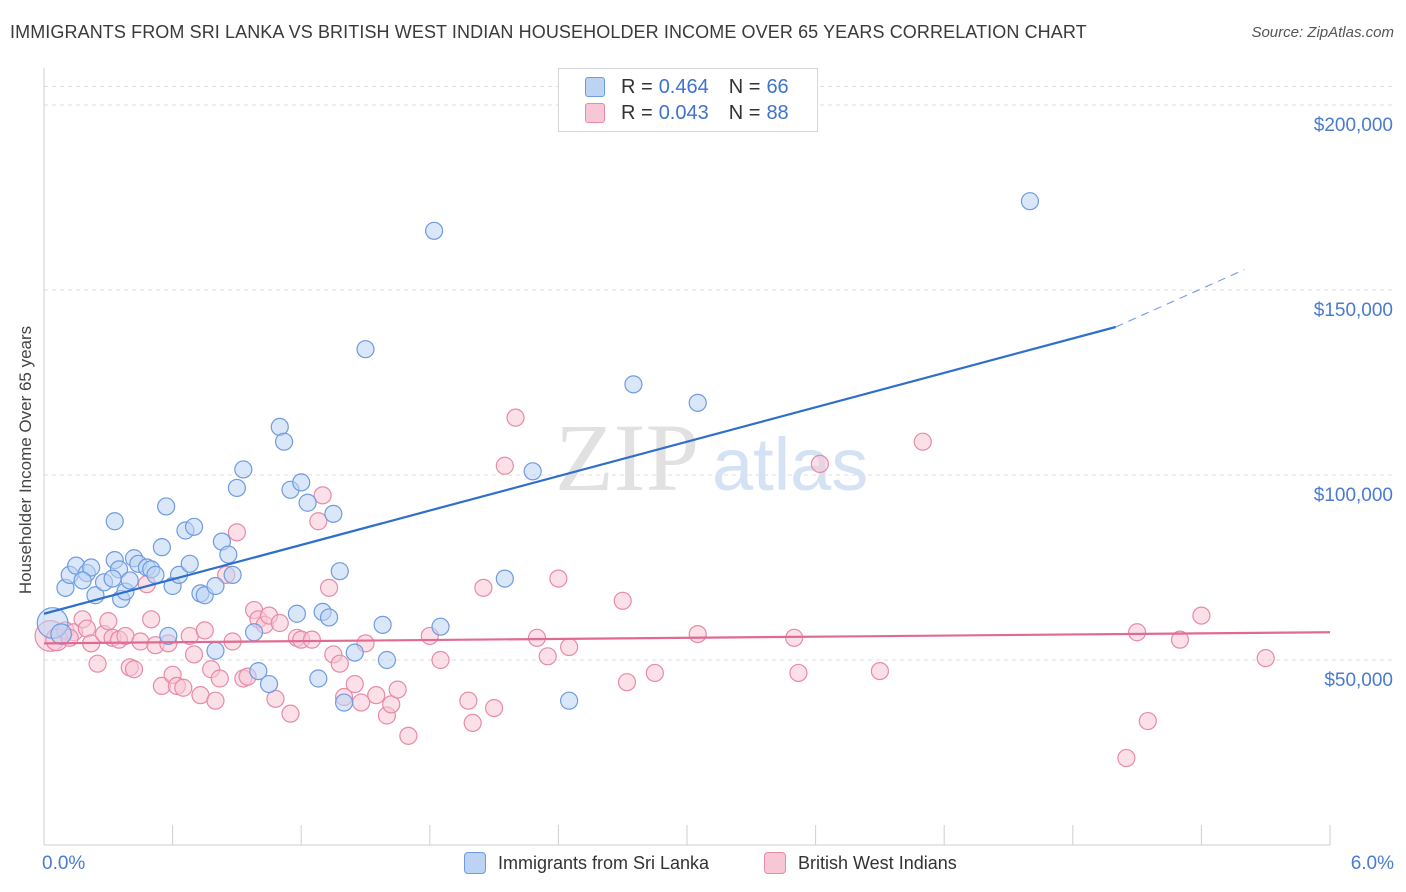  What do you see at coordinates (777, 112) in the screenshot?
I see `legend-n-value: 88` at bounding box center [777, 112].